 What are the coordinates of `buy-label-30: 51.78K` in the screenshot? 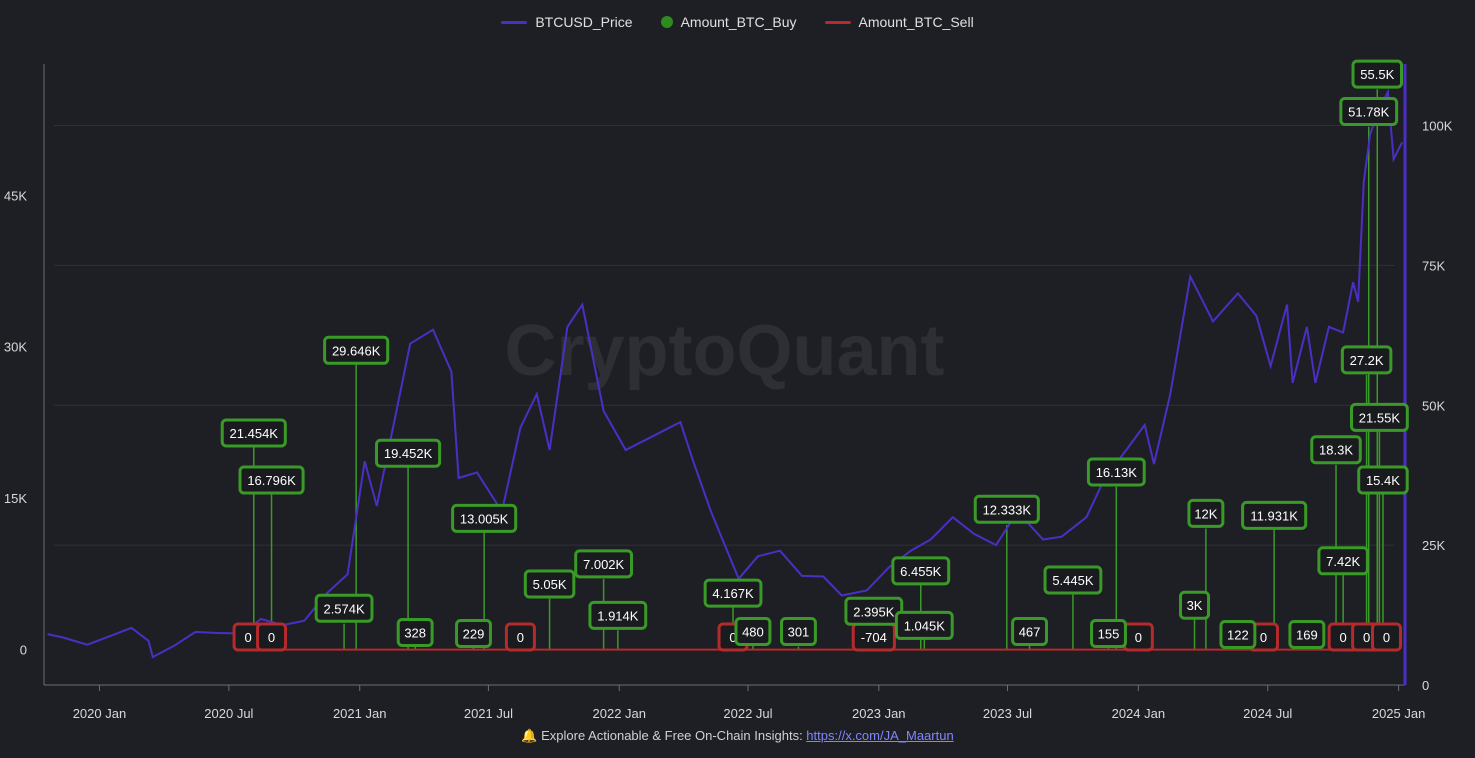 It's located at (1369, 111).